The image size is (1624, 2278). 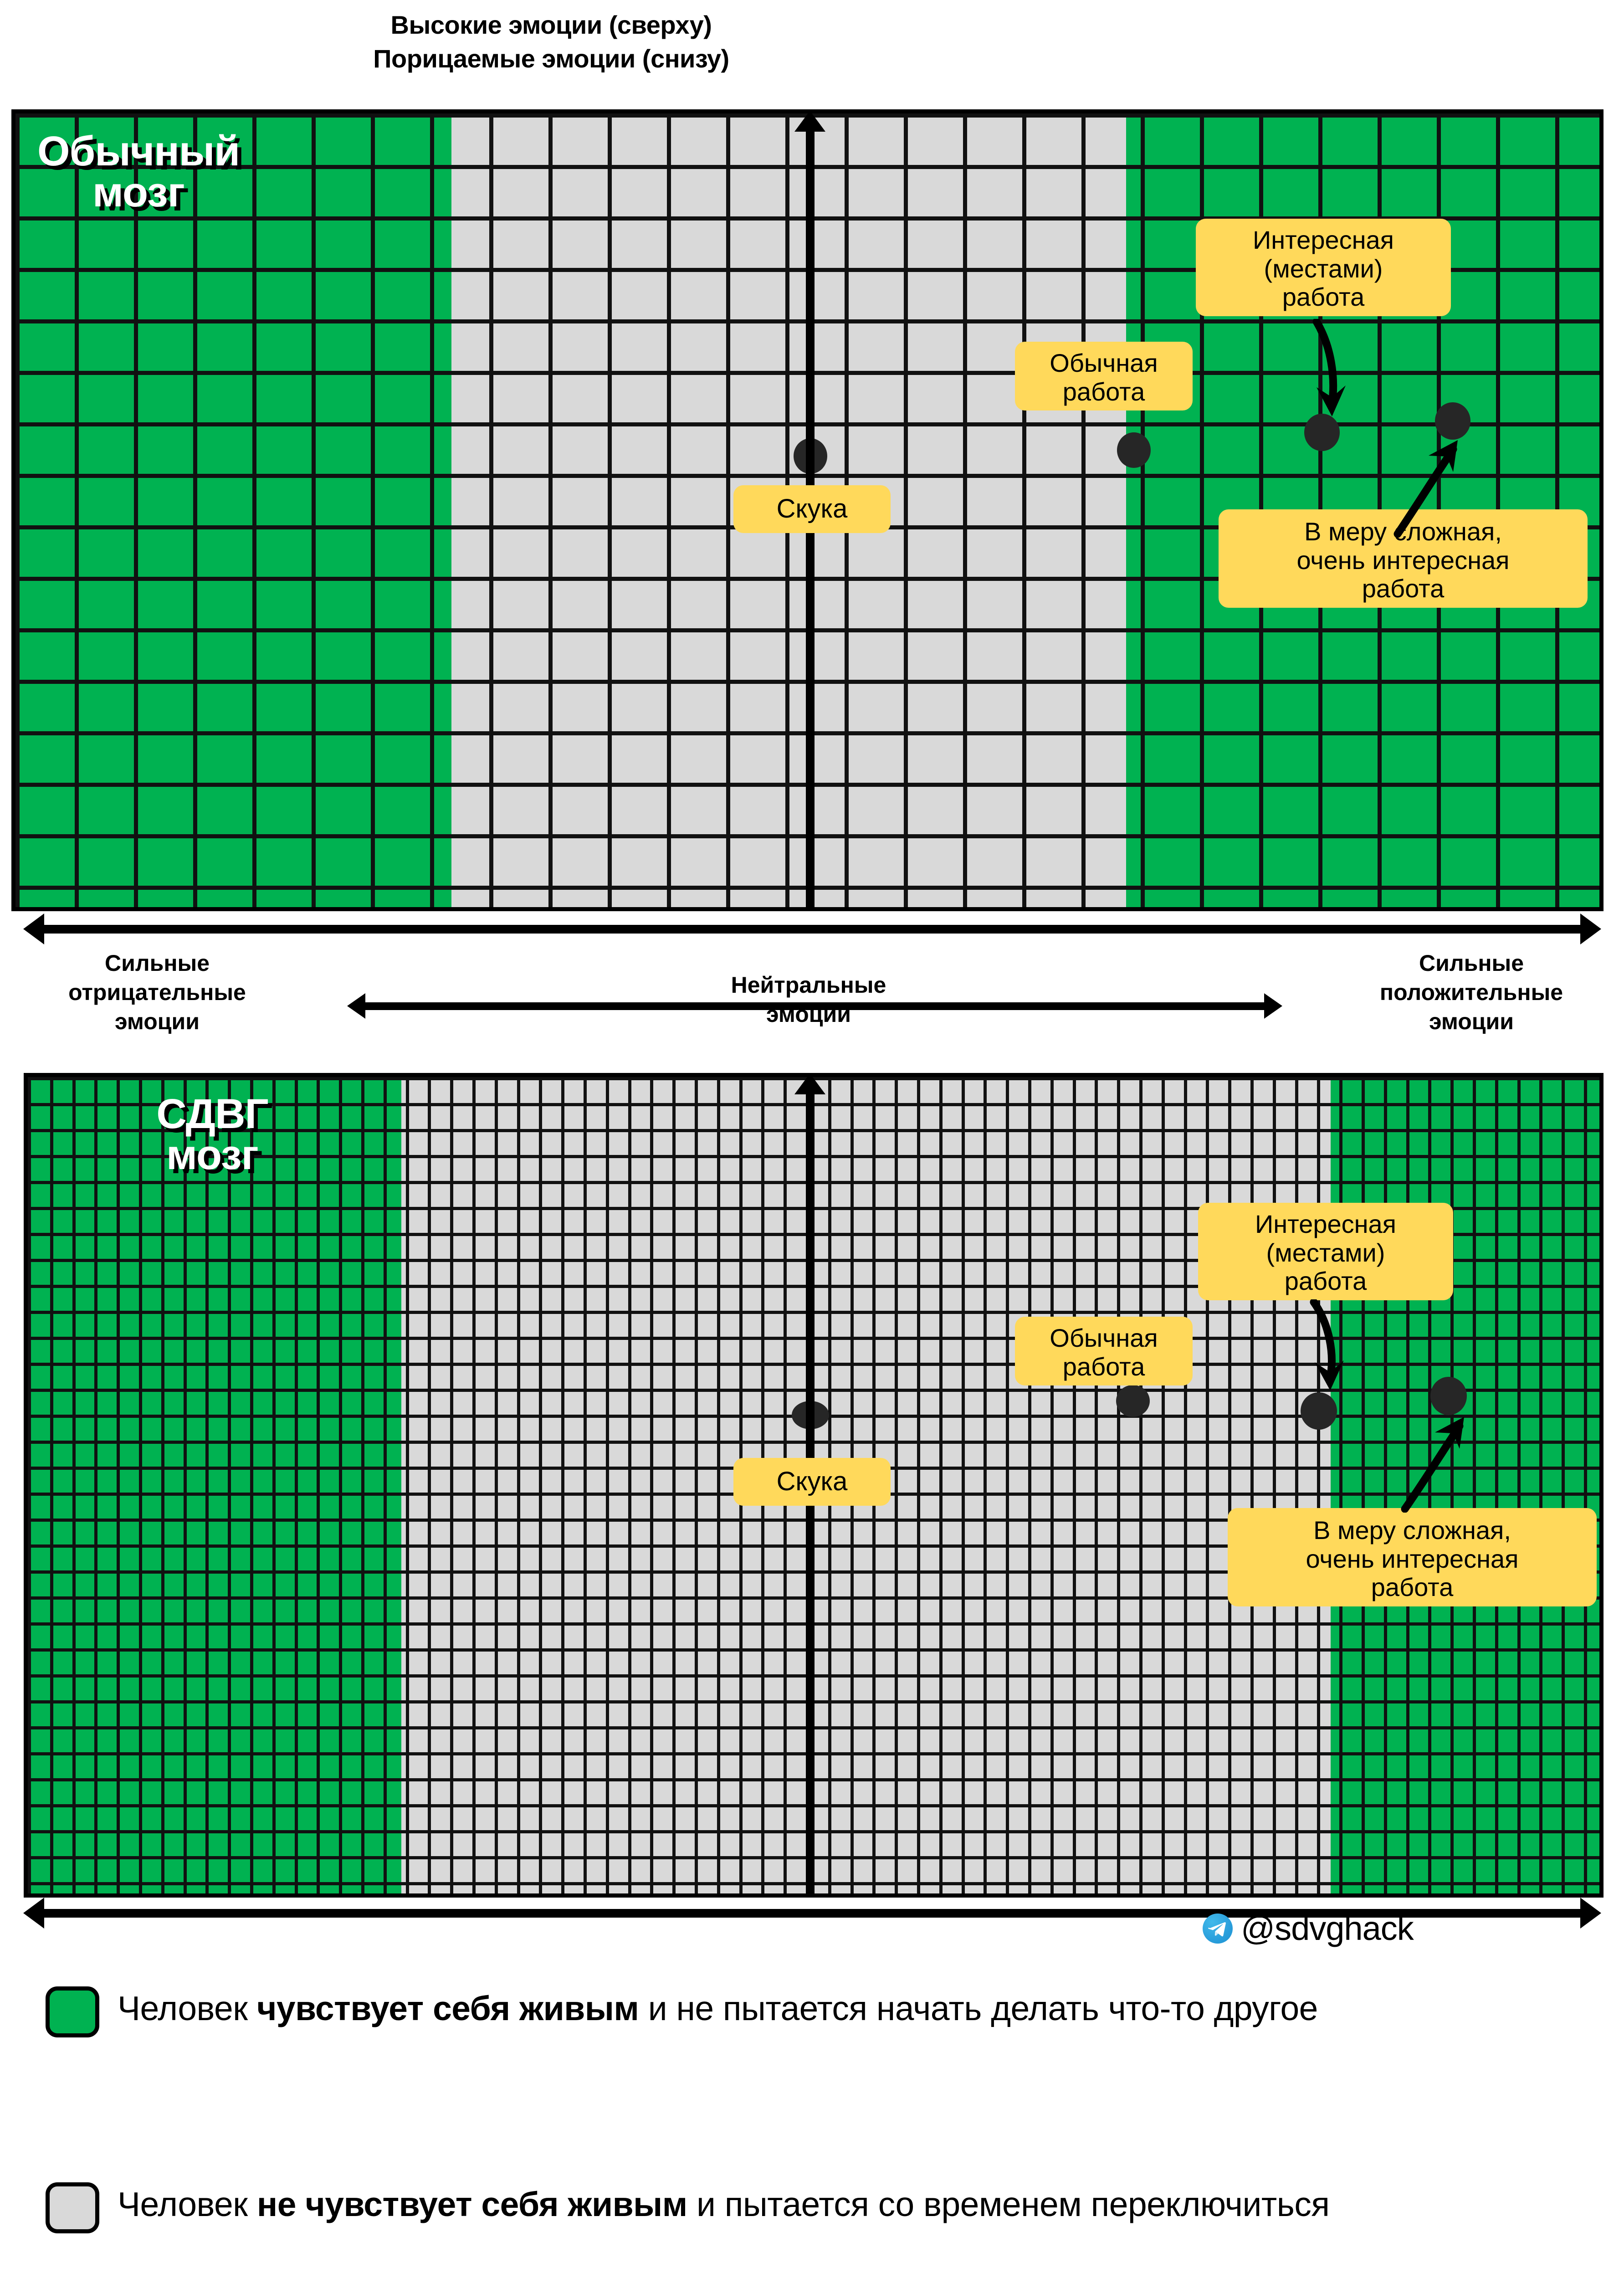 What do you see at coordinates (812, 1482) in the screenshot?
I see `callout-boredom-chart2: Скука` at bounding box center [812, 1482].